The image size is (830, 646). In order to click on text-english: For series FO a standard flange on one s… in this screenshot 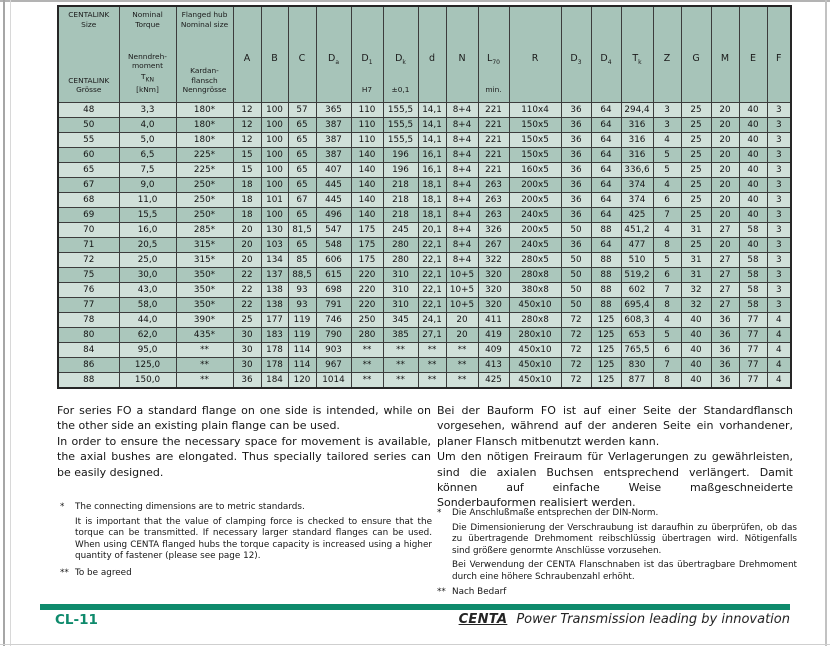, I will do `click(244, 441)`.